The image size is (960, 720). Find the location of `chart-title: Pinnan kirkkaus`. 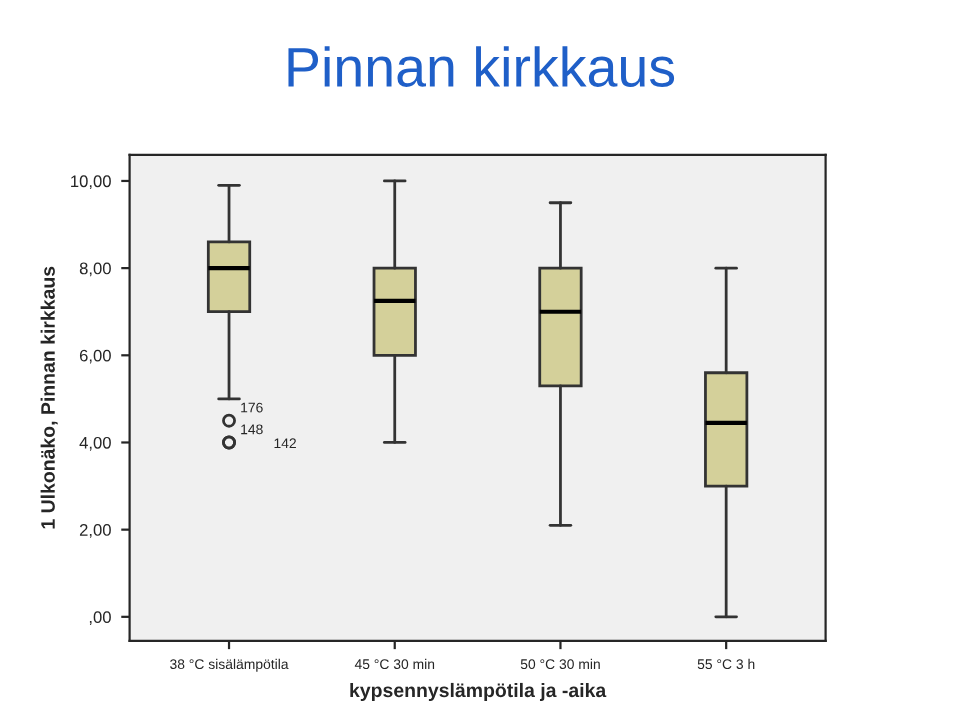

chart-title: Pinnan kirkkaus is located at coordinates (481, 66).